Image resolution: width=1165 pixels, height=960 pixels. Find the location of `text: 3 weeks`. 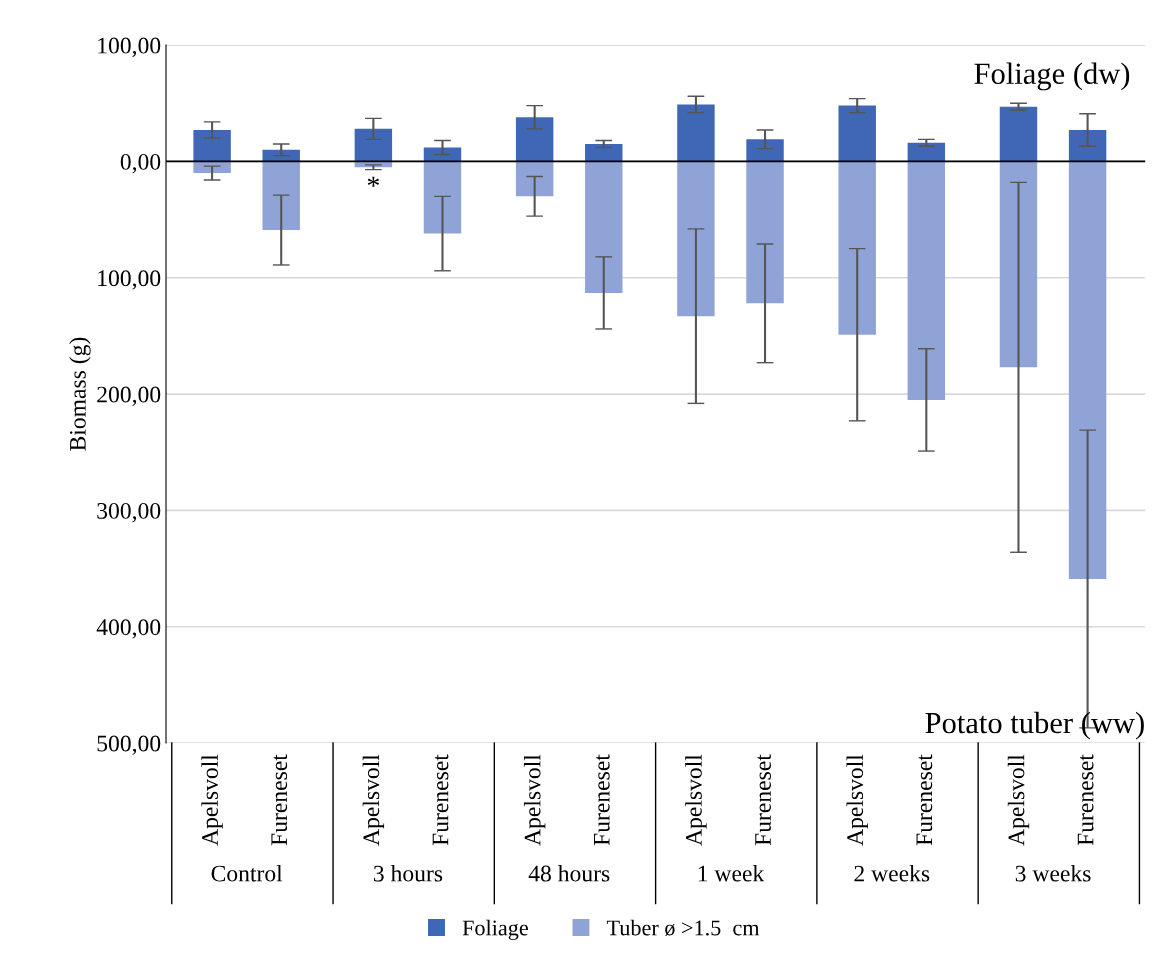

text: 3 weeks is located at coordinates (1053, 873).